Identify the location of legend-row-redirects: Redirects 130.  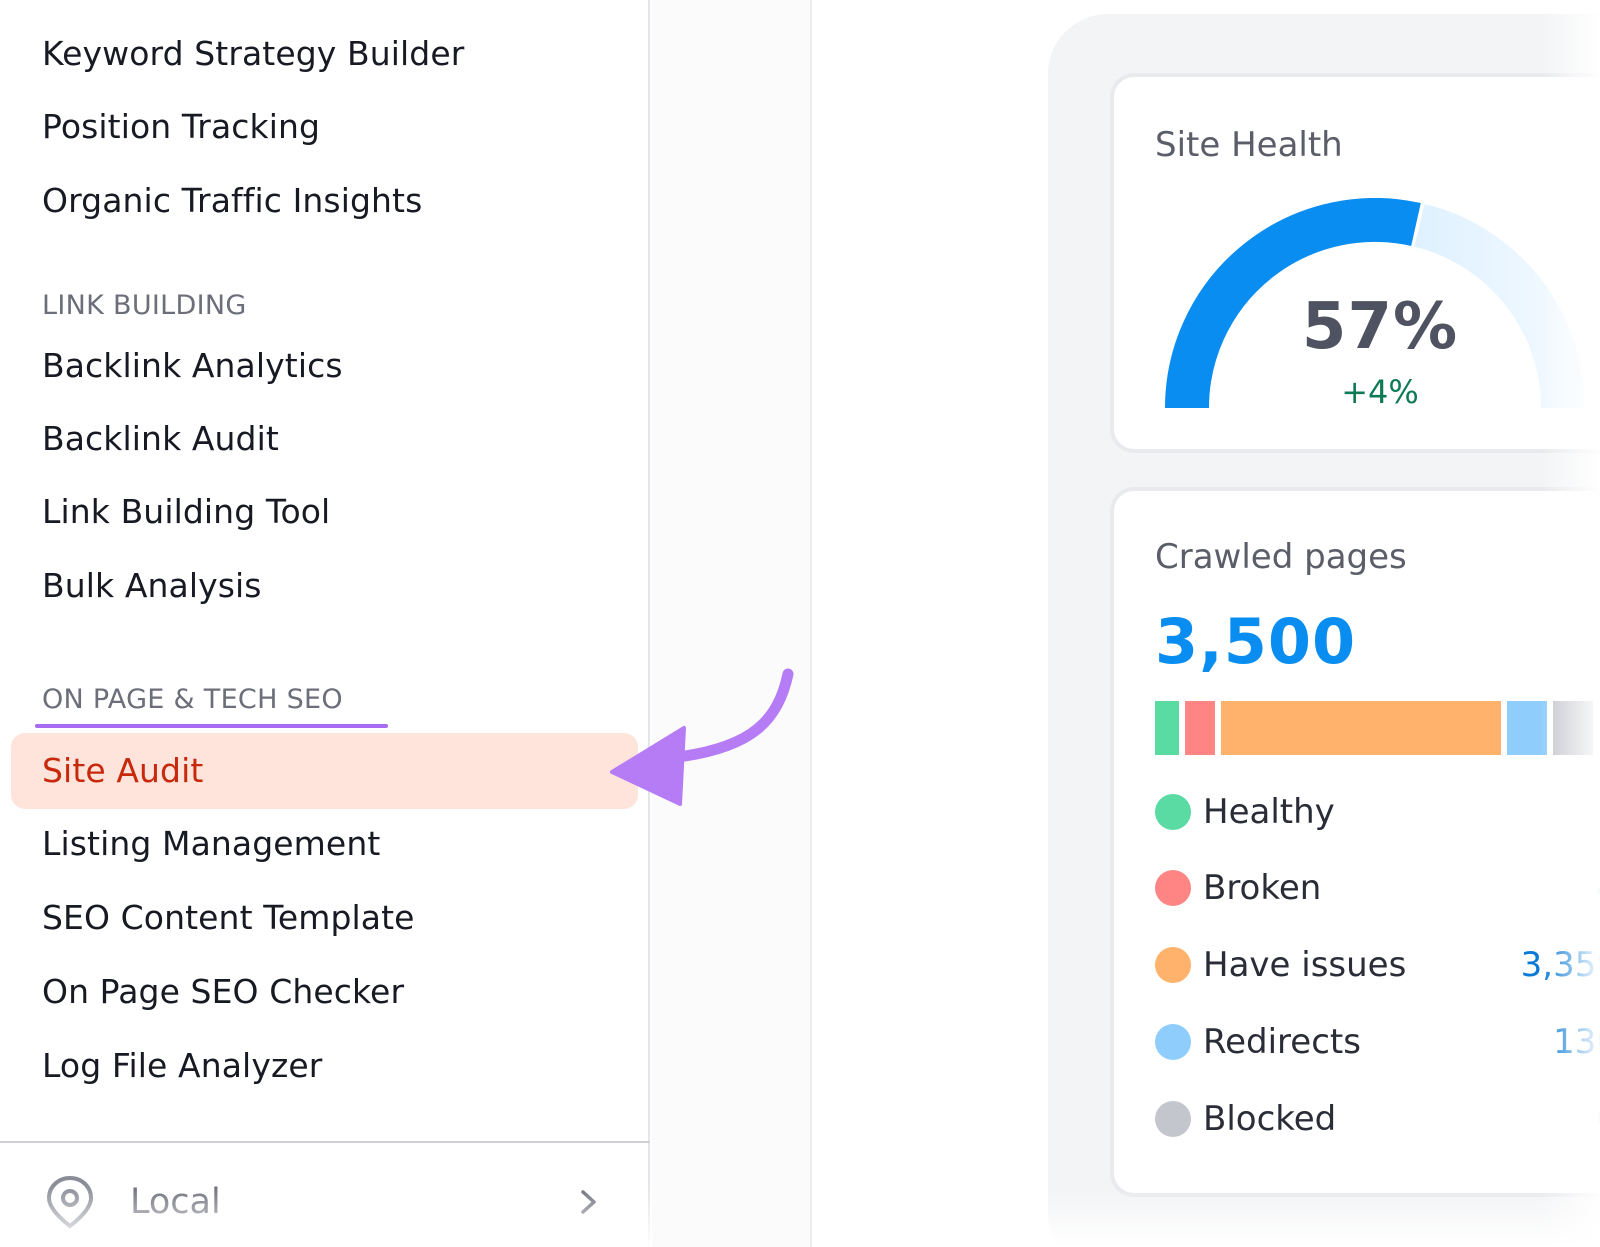
(1377, 1042).